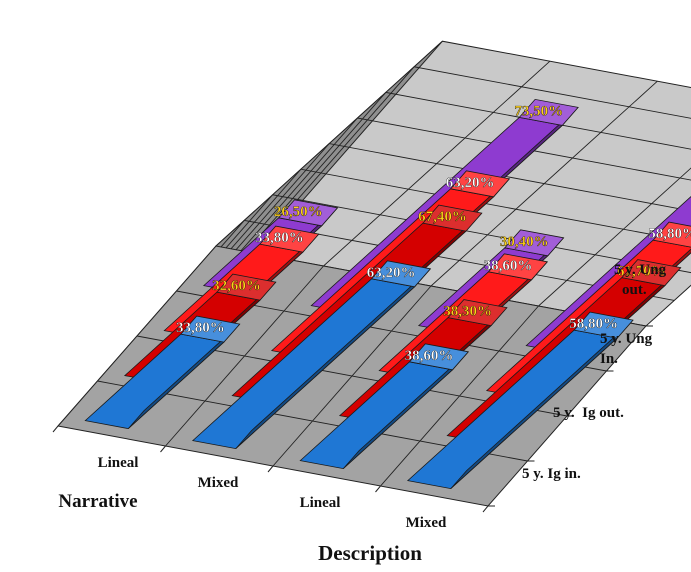 This screenshot has height=572, width=691. What do you see at coordinates (538, 111) in the screenshot?
I see `data-label: 73,50%` at bounding box center [538, 111].